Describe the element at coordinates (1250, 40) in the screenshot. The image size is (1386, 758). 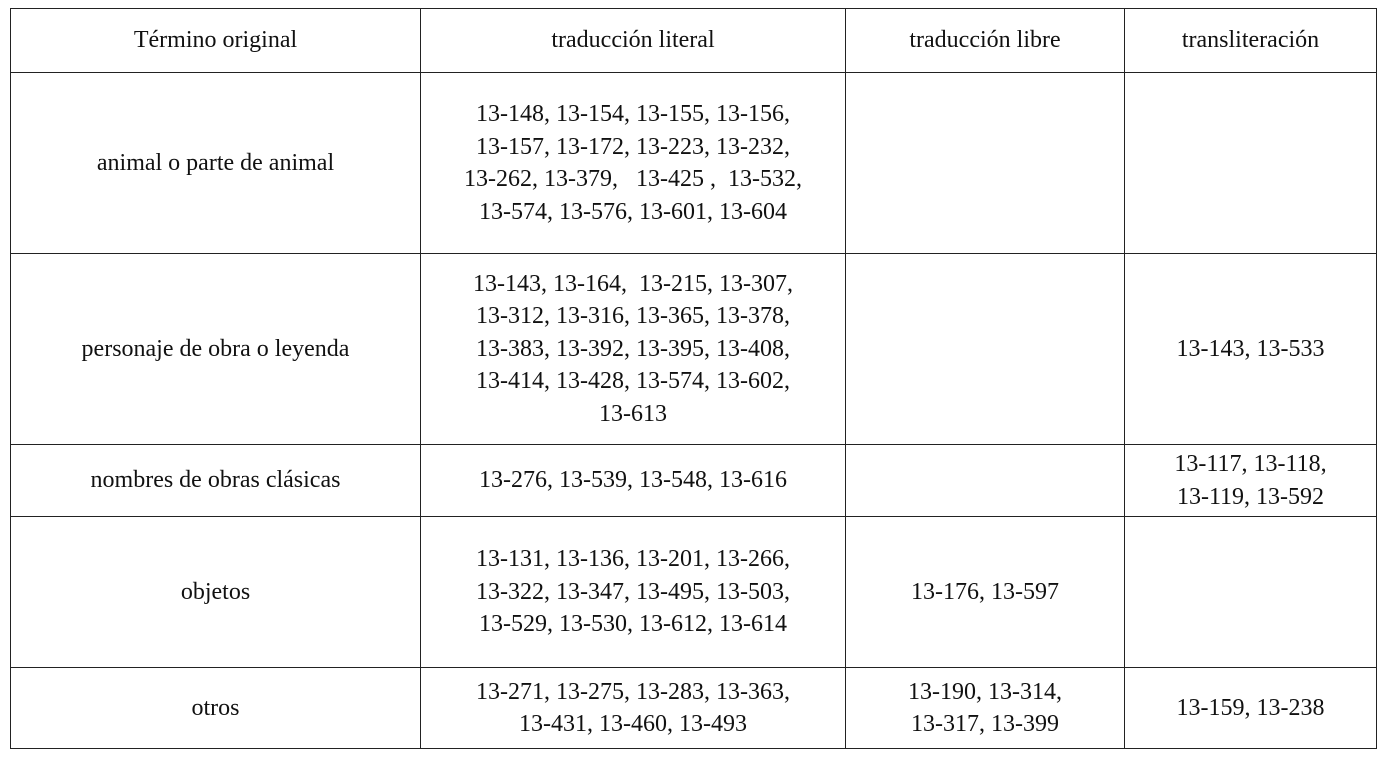
I see `header-cell: transliteración` at that location.